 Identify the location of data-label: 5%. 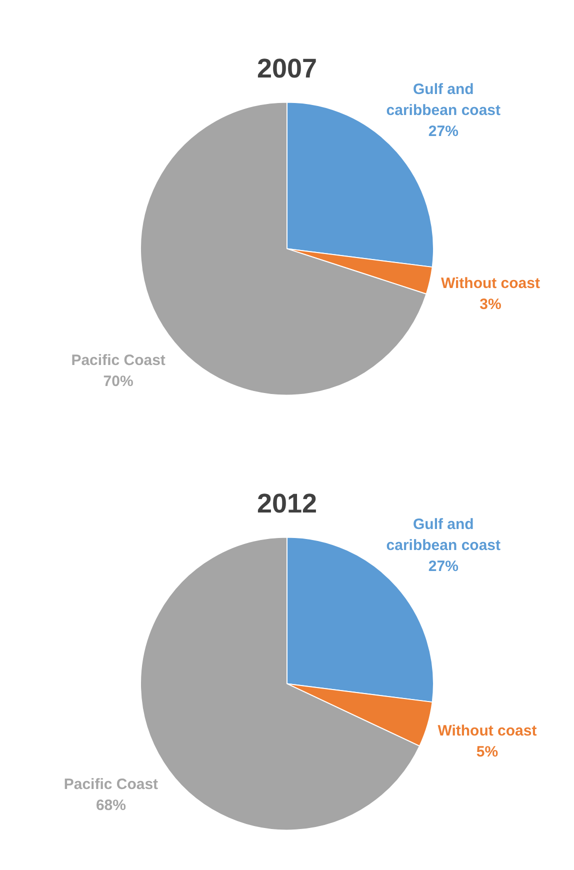
(487, 752).